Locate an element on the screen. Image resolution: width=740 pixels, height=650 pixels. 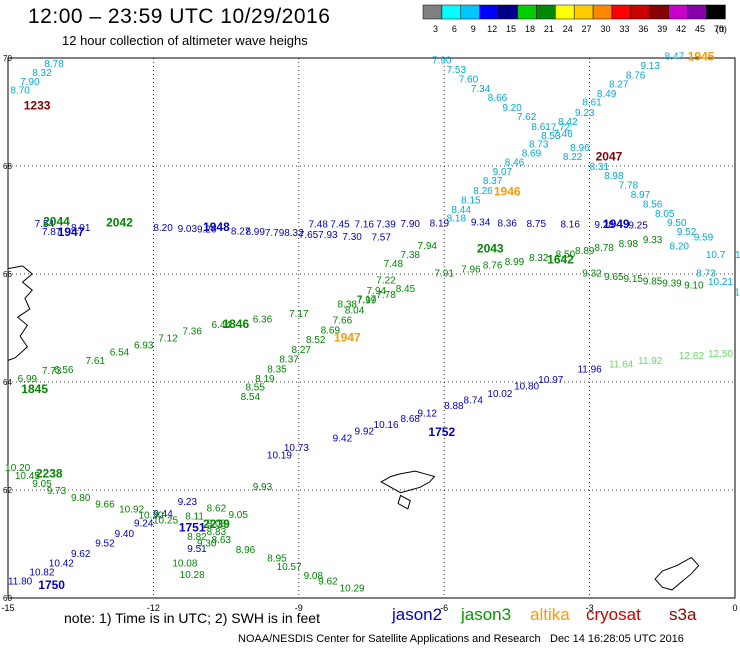
swh-value: 7.72 is located at coordinates (561, 127).